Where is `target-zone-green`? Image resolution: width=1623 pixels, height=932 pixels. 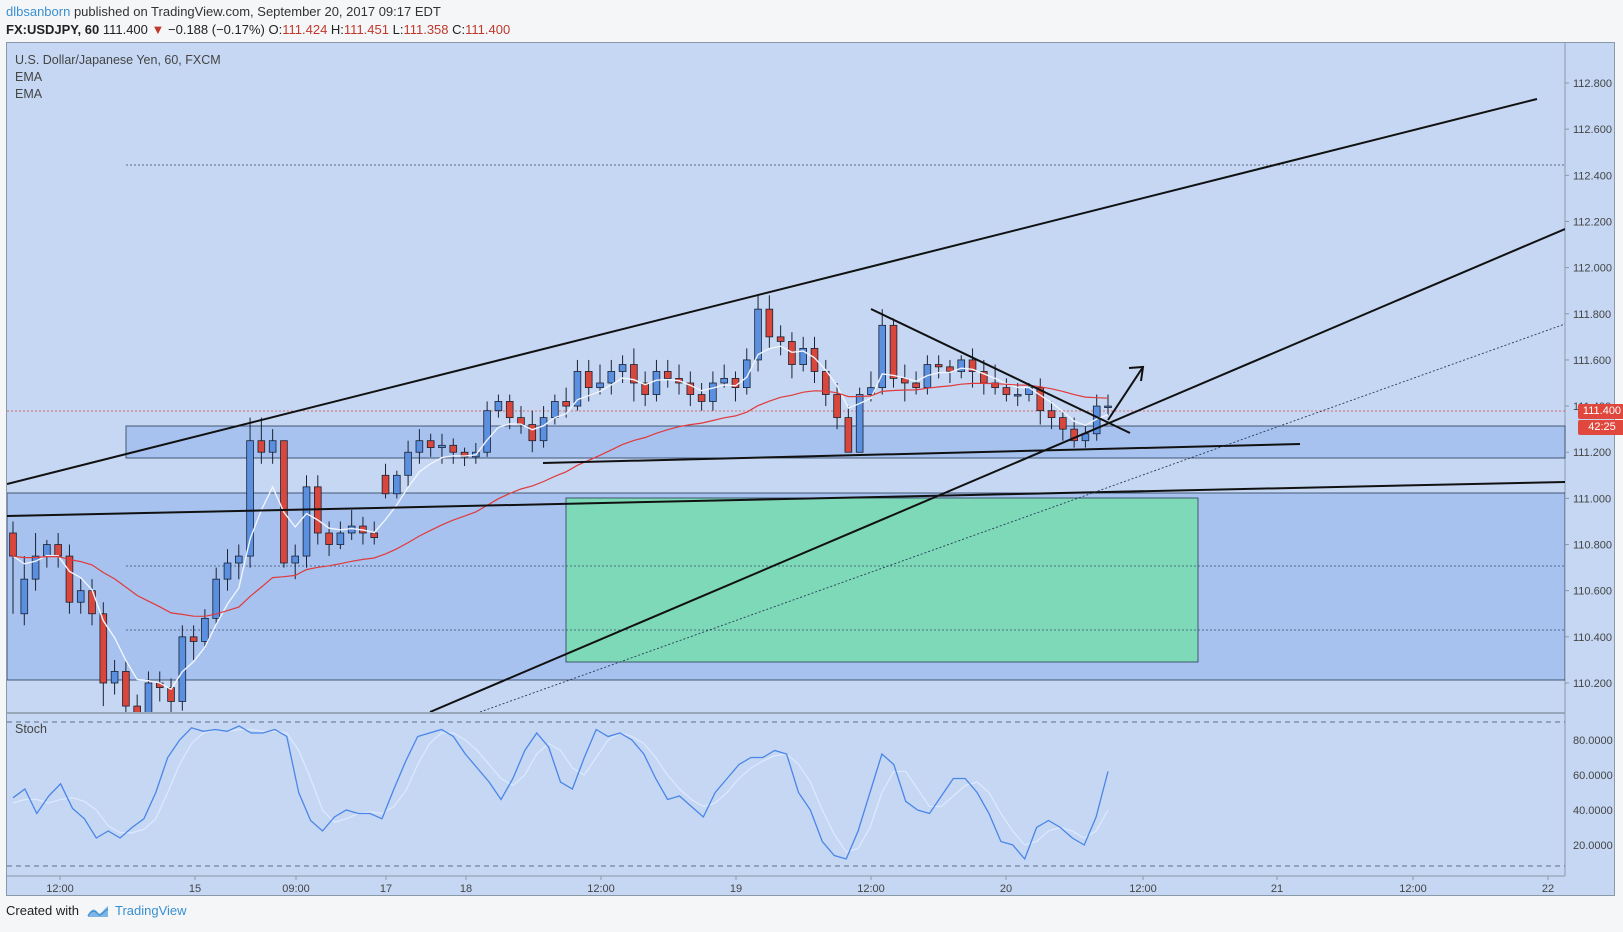
target-zone-green is located at coordinates (882, 580).